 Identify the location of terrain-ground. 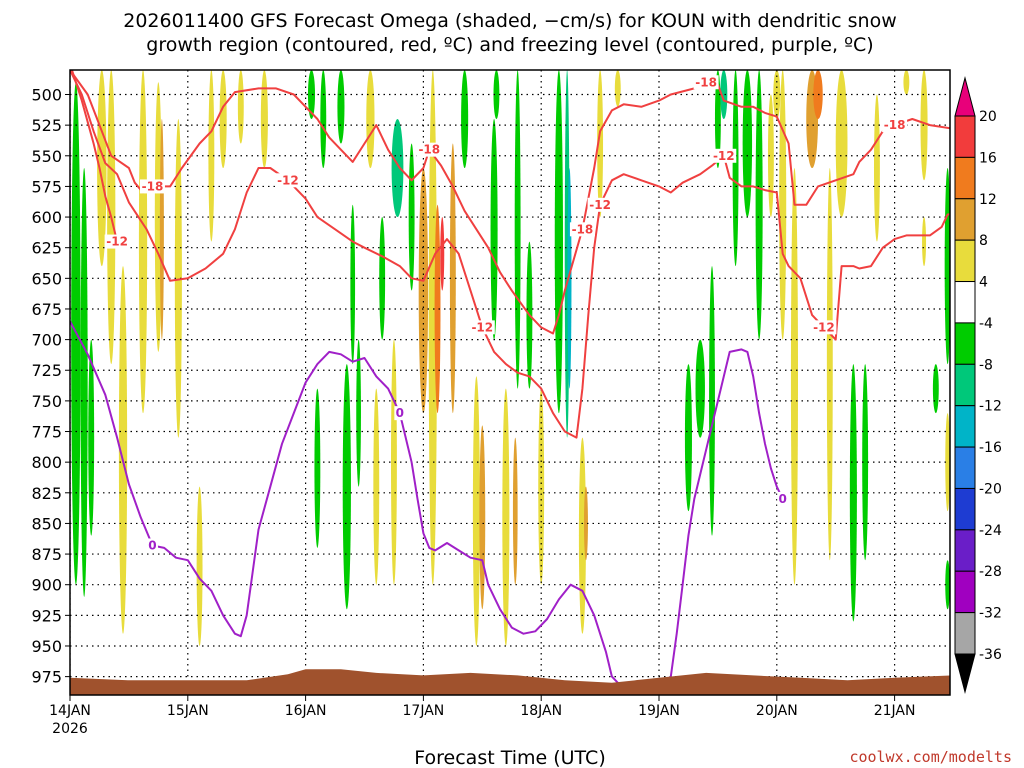
(510, 682).